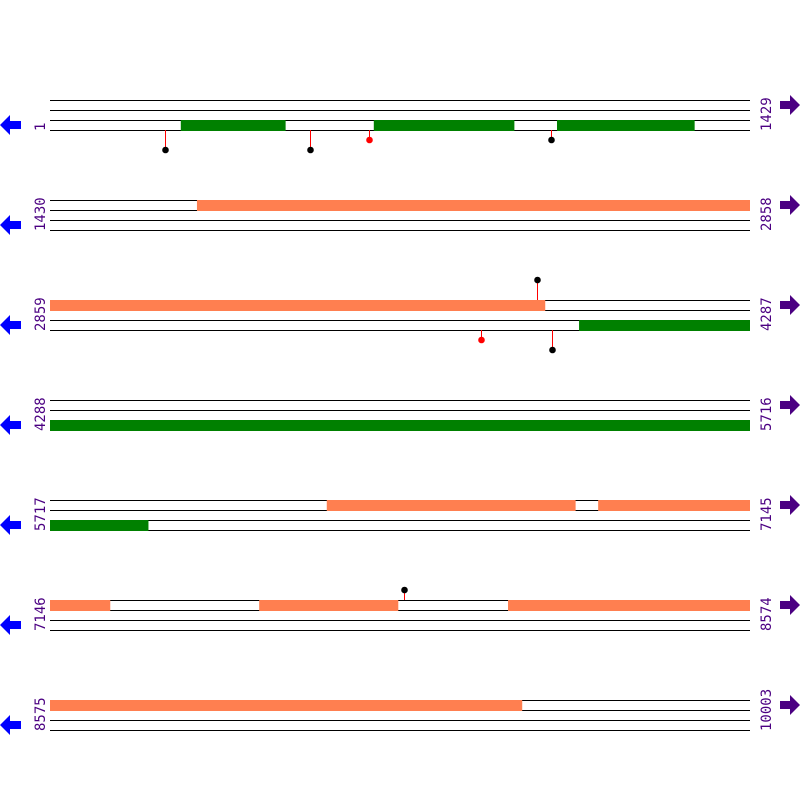 The height and width of the screenshot is (800, 800). Describe the element at coordinates (400, 610) in the screenshot. I see `track-row: 7146 8574` at that location.